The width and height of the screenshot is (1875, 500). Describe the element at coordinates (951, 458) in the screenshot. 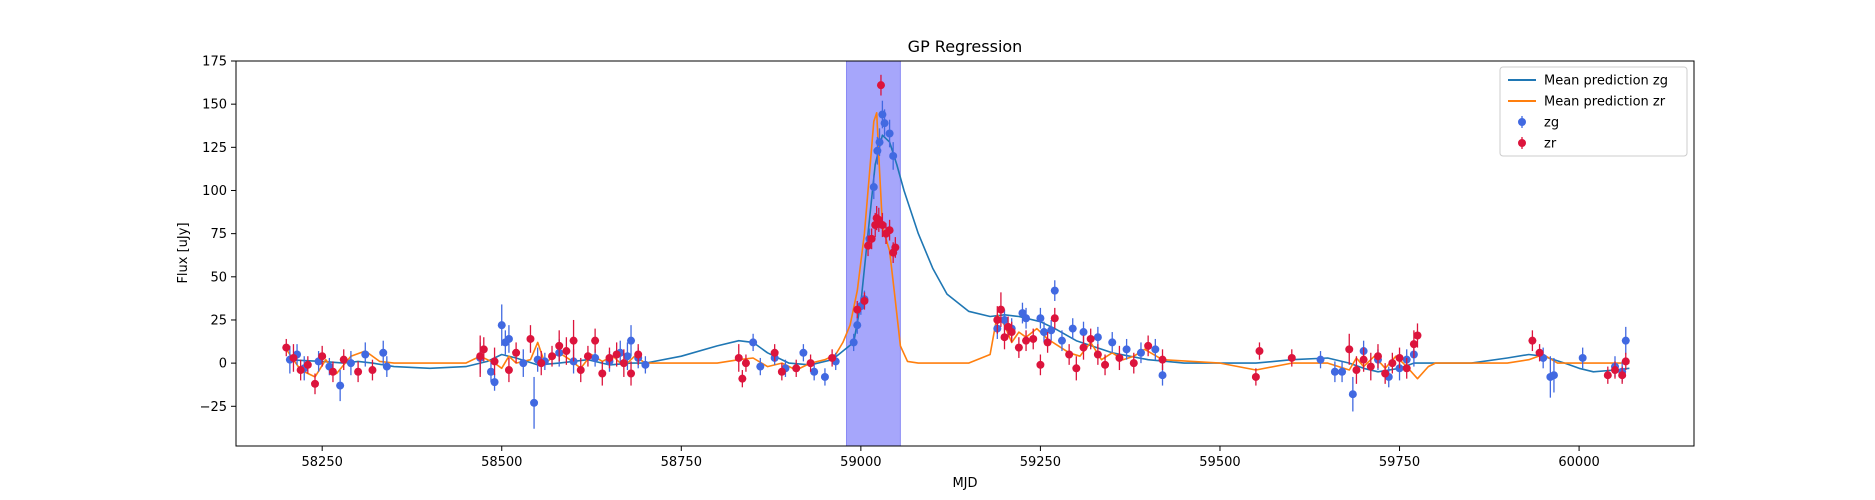

I see `x-axis-ticks: 58250 58500 58750 59000 59250 59500 59750 60000` at that location.